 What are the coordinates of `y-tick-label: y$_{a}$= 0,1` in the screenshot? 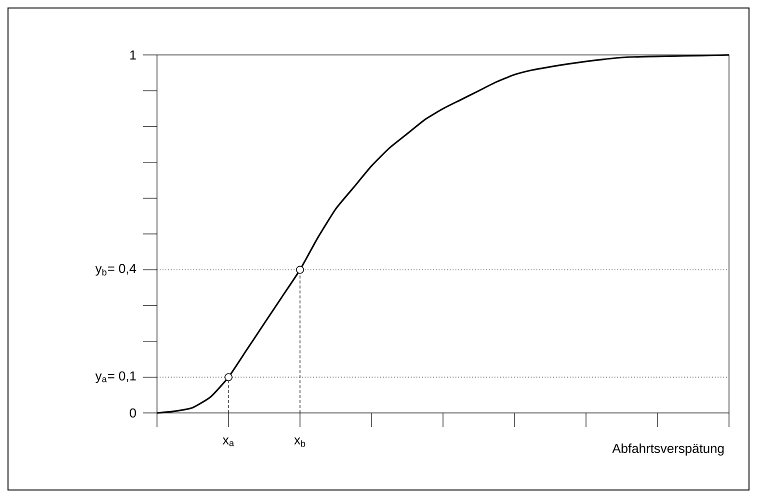 It's located at (115, 377).